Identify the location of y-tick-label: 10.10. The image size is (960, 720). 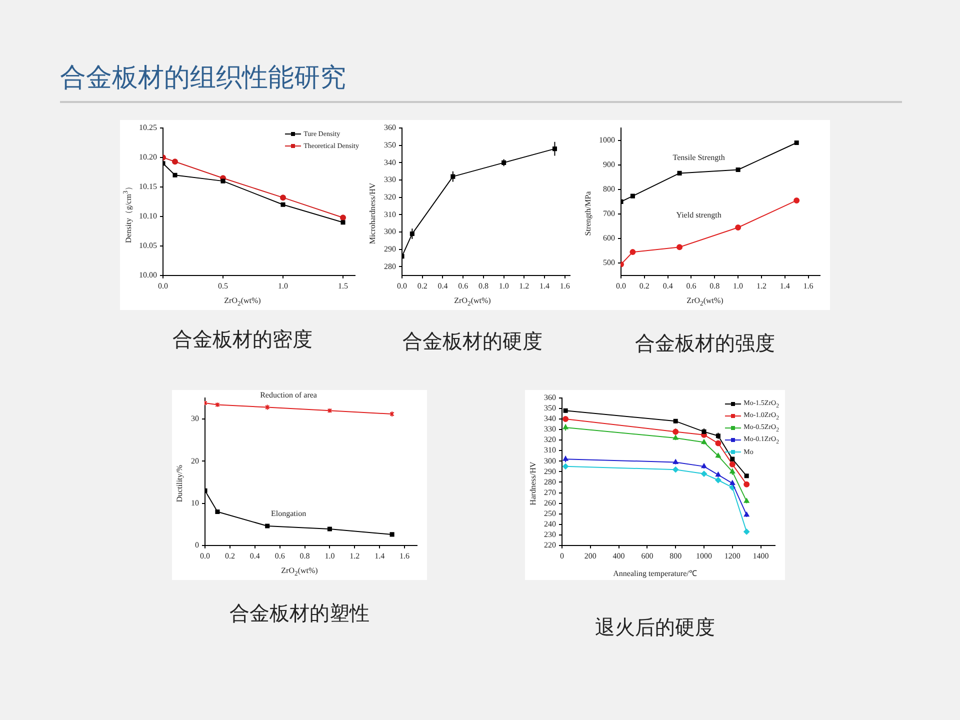
(148, 216).